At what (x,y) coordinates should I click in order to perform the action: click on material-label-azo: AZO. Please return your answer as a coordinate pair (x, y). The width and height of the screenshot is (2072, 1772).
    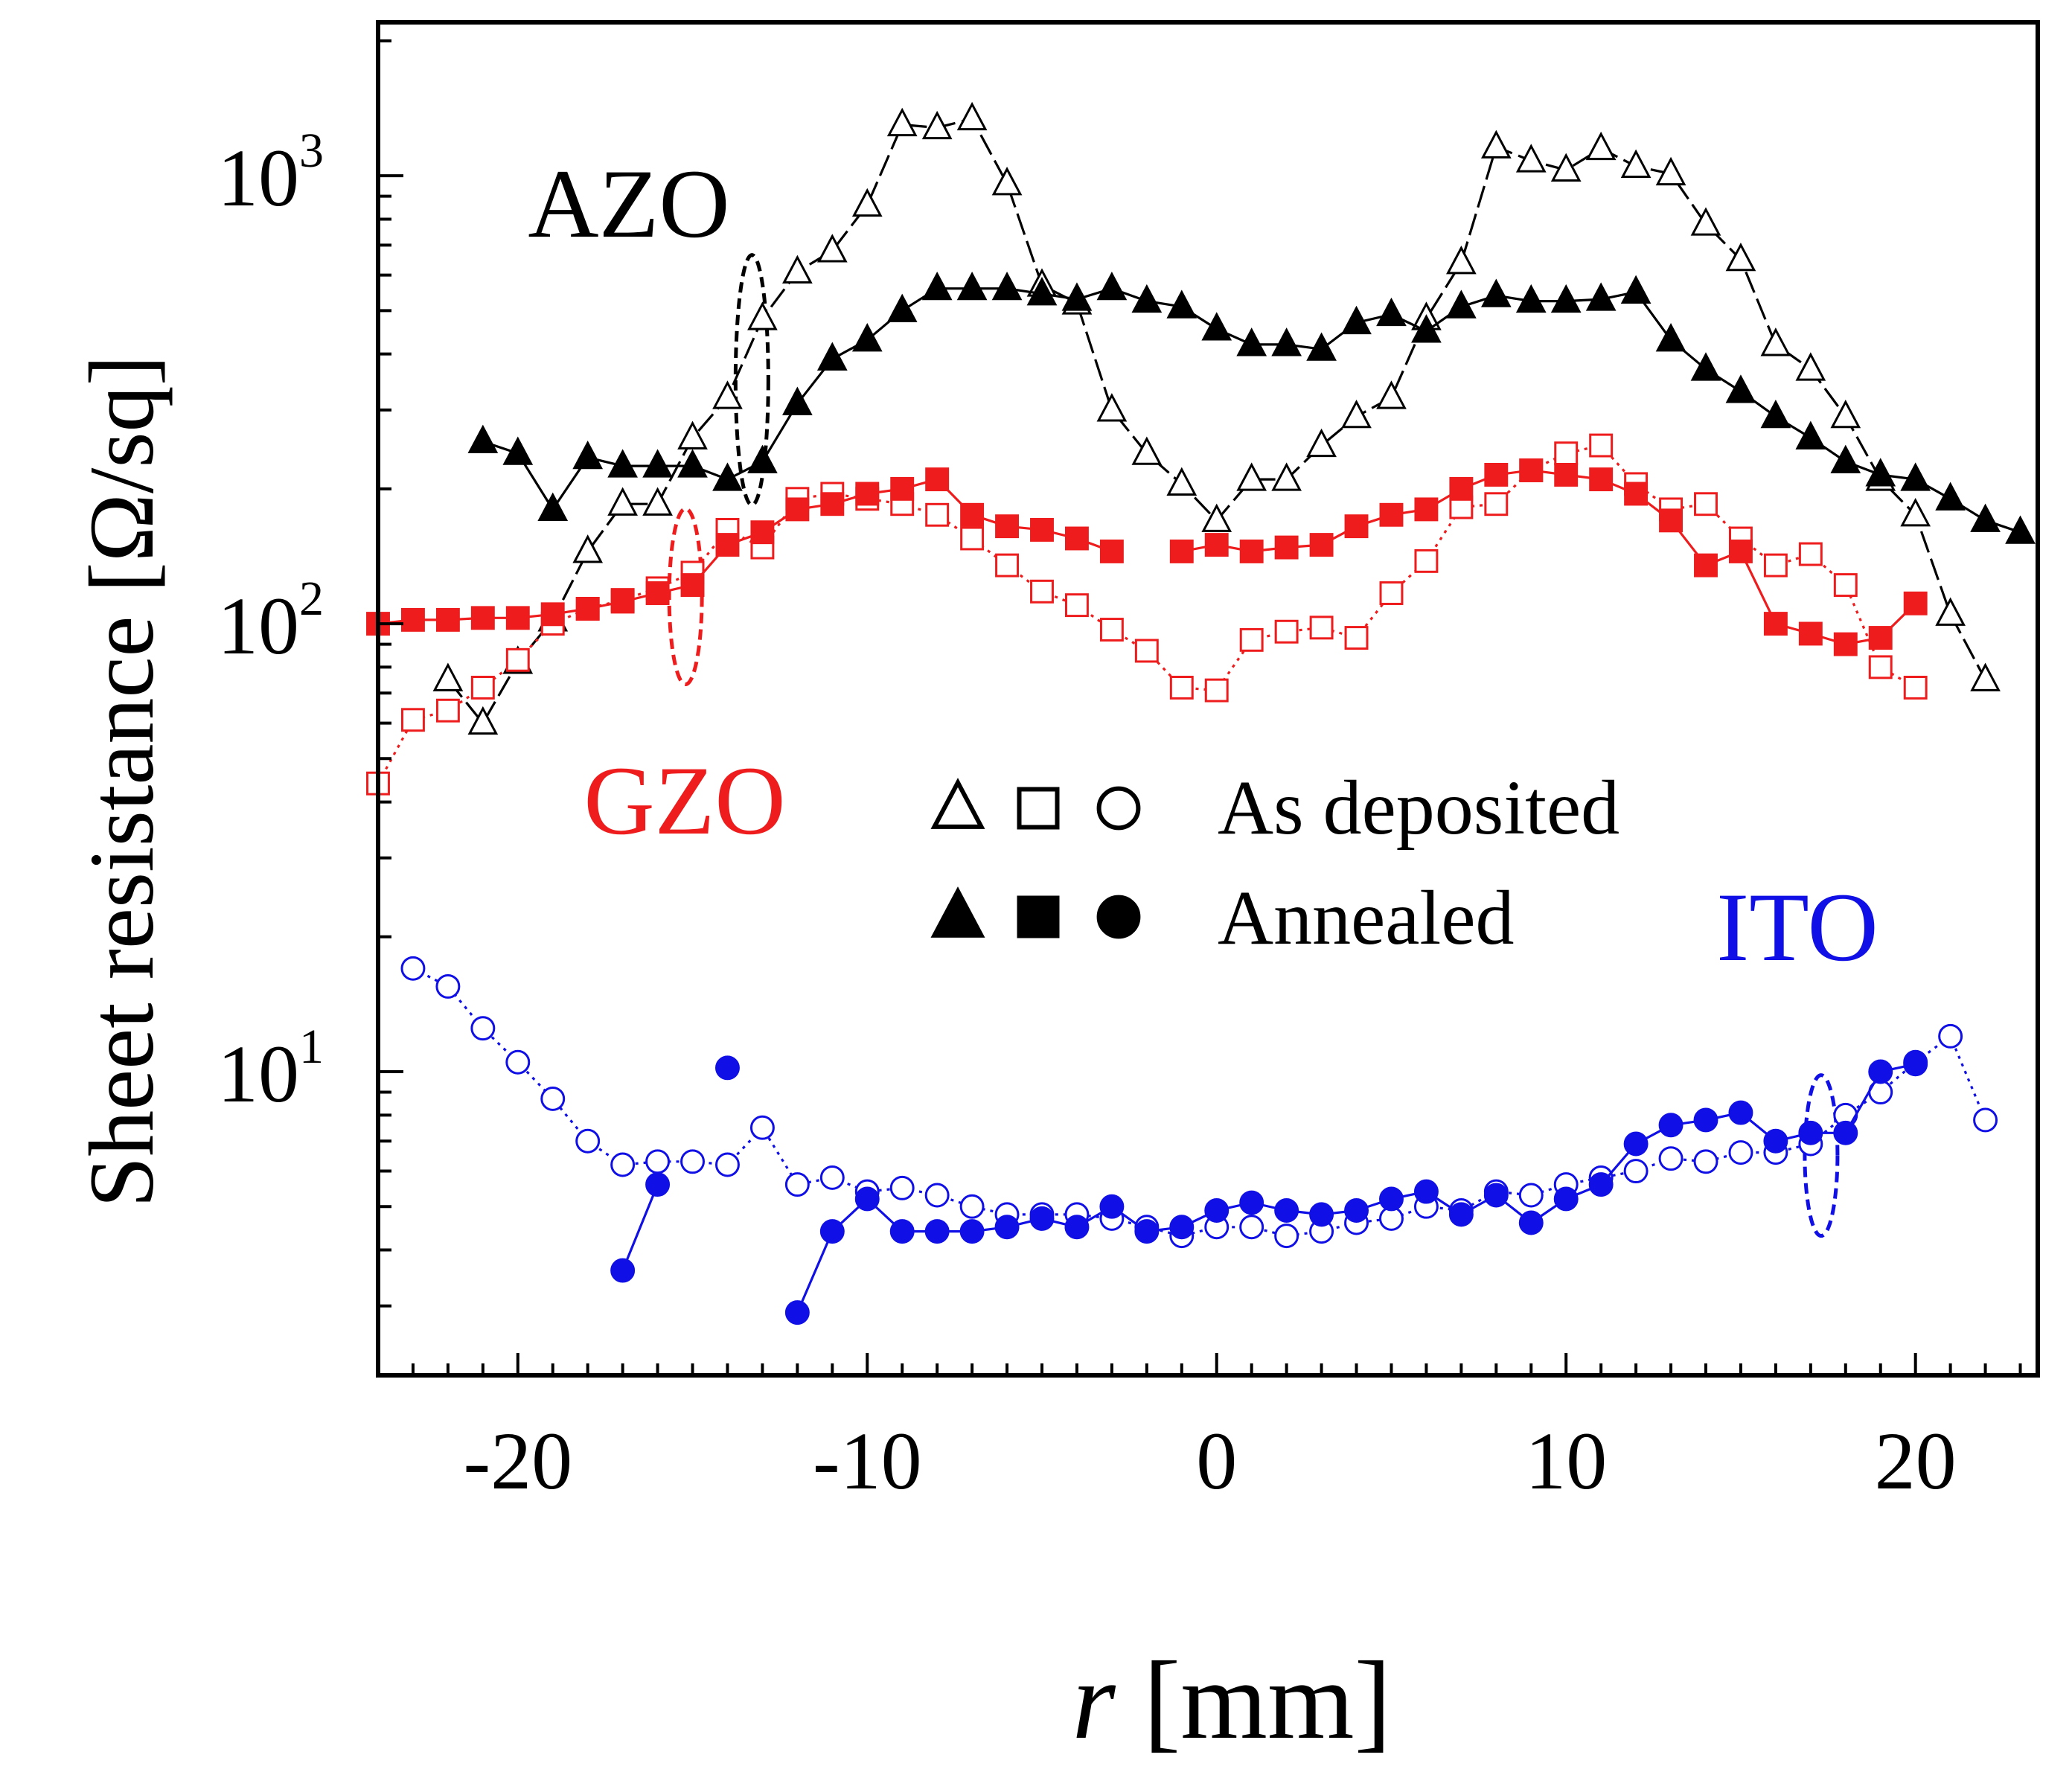
    Looking at the image, I should click on (628, 203).